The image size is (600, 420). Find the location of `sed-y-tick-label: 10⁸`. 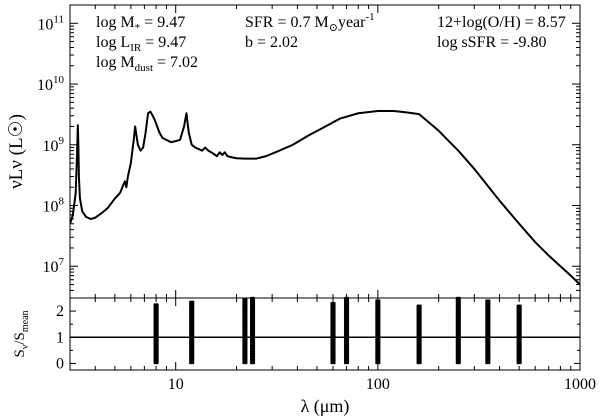

sed-y-tick-label: 10⁸ is located at coordinates (54, 206).